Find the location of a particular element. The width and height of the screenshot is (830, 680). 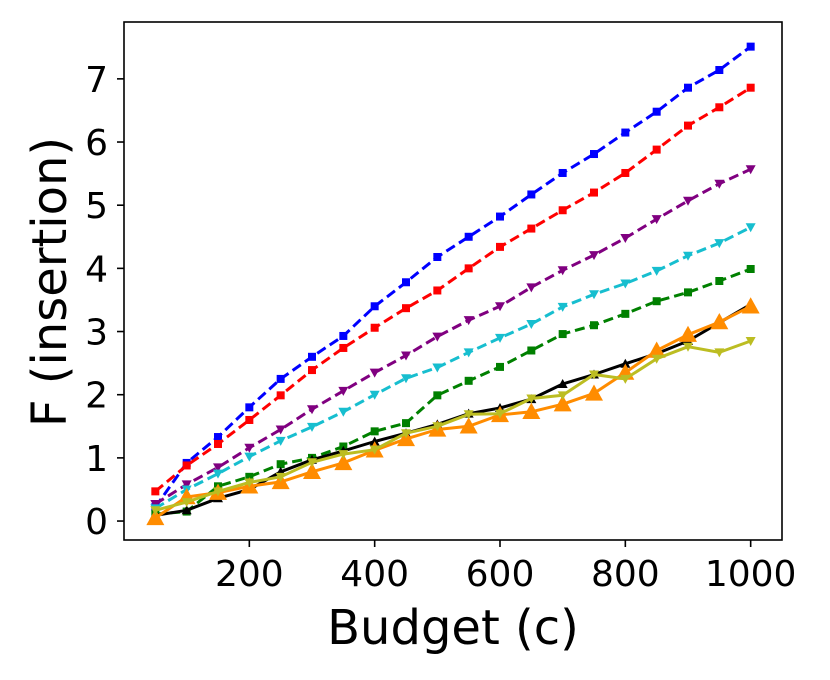

y-axis-ticks: 0 1 2 3 4 5 6 7 is located at coordinates (104, 301).